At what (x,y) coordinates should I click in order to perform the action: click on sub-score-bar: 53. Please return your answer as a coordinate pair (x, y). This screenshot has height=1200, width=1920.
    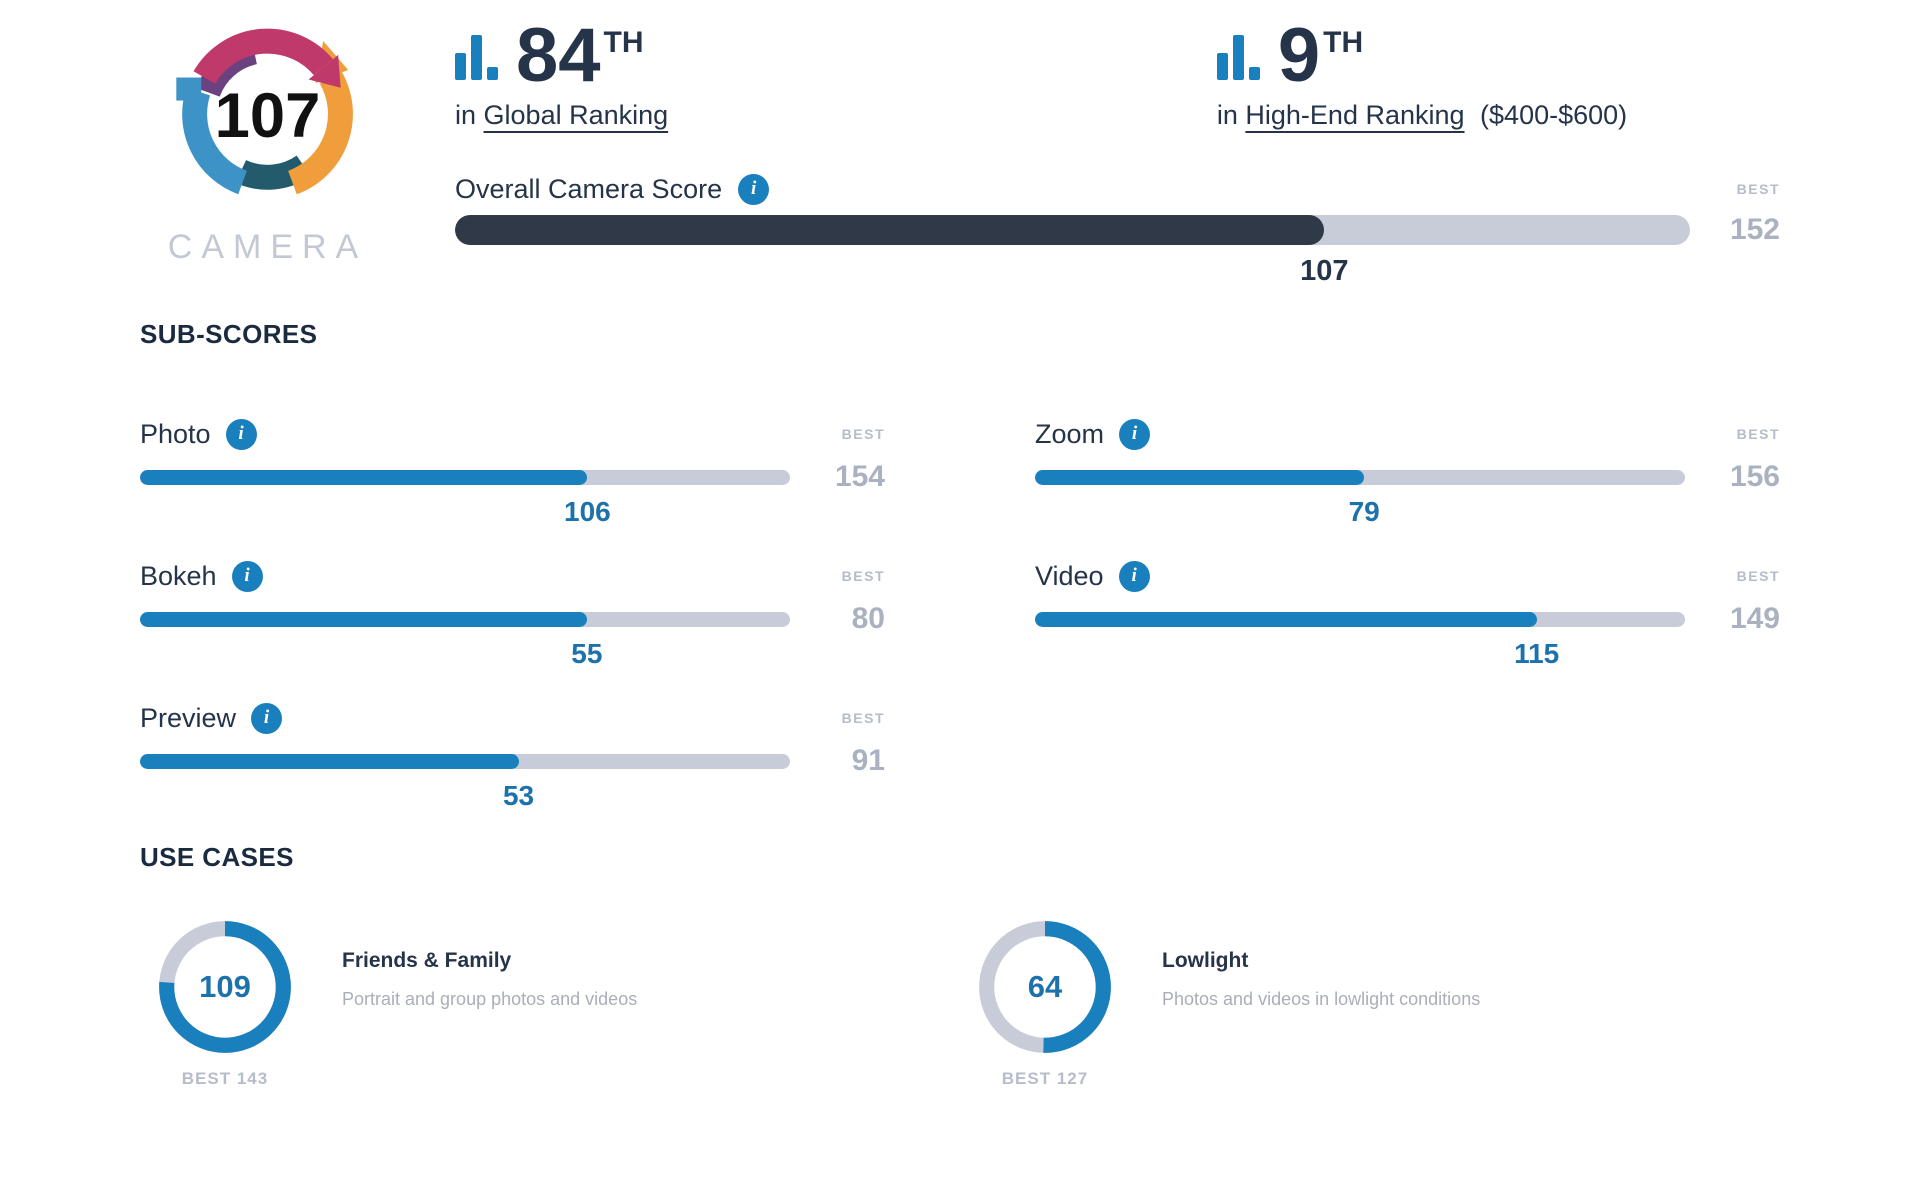
    Looking at the image, I should click on (465, 782).